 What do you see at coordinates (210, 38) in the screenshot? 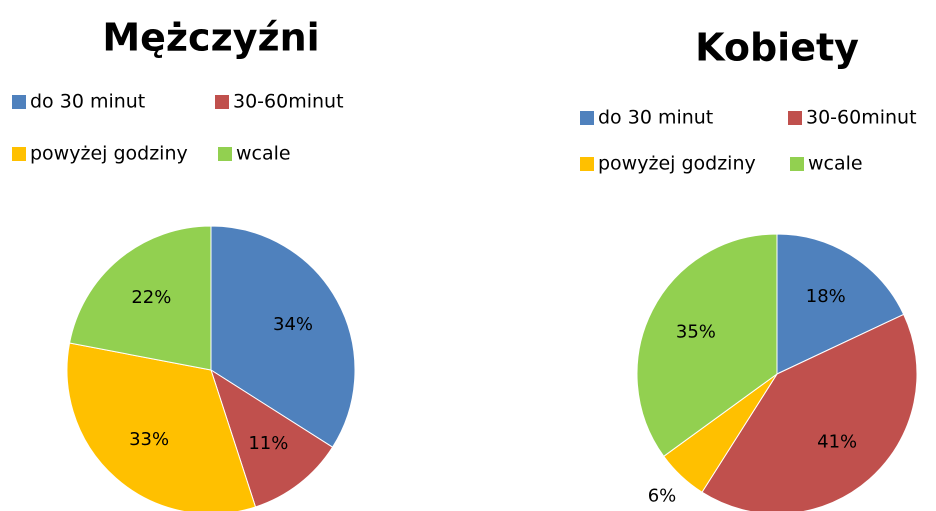
I see `chart-title: Mężczyźni` at bounding box center [210, 38].